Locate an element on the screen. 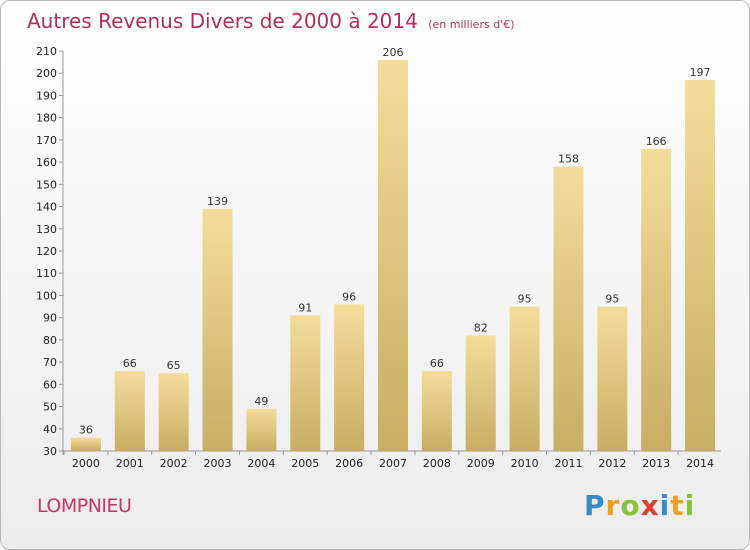 The height and width of the screenshot is (550, 750). bar-2005 is located at coordinates (305, 383).